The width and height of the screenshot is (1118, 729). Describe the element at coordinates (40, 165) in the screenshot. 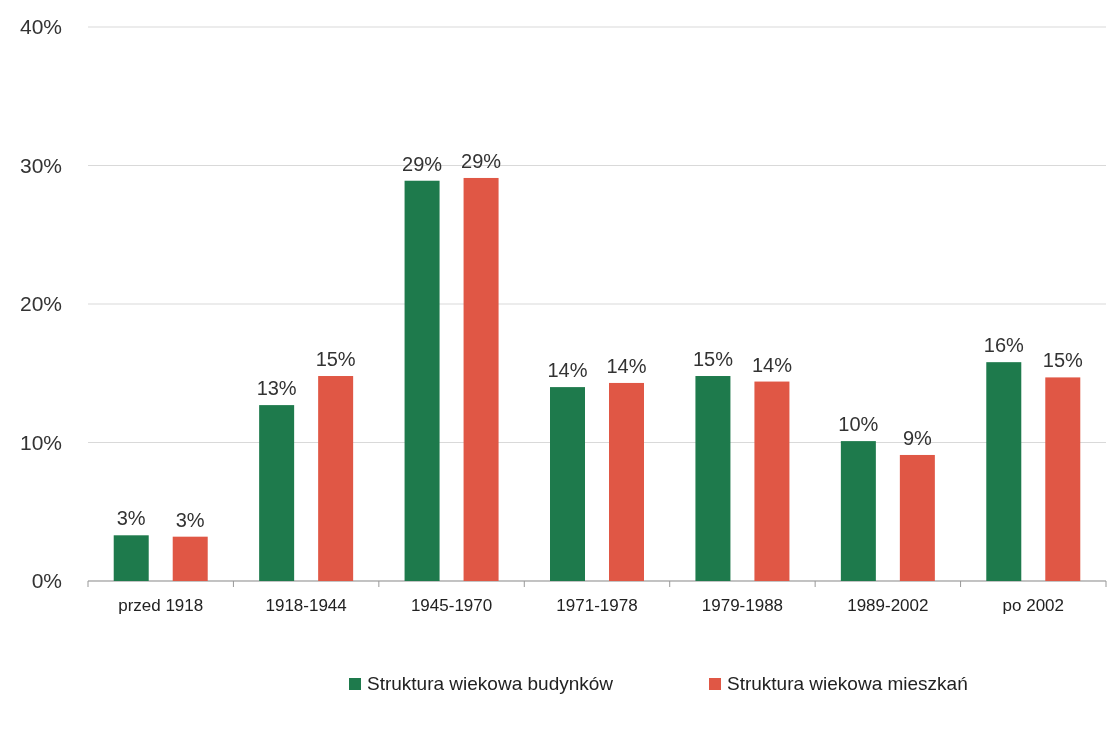

I see `y-tick-label: 30%` at that location.